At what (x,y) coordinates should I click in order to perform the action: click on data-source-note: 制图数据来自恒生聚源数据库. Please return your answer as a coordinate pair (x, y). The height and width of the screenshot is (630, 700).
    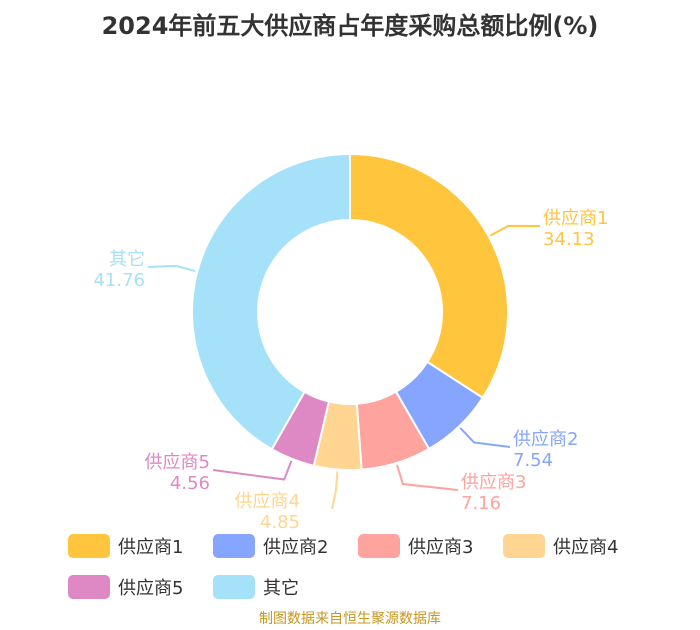
    Looking at the image, I should click on (350, 619).